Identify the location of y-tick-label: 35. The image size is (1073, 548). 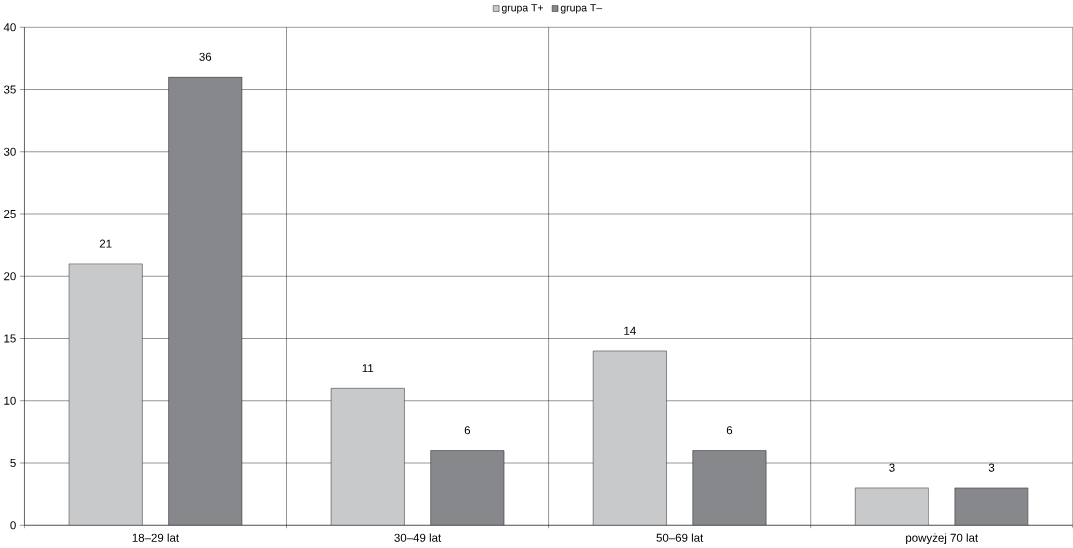
(9, 89).